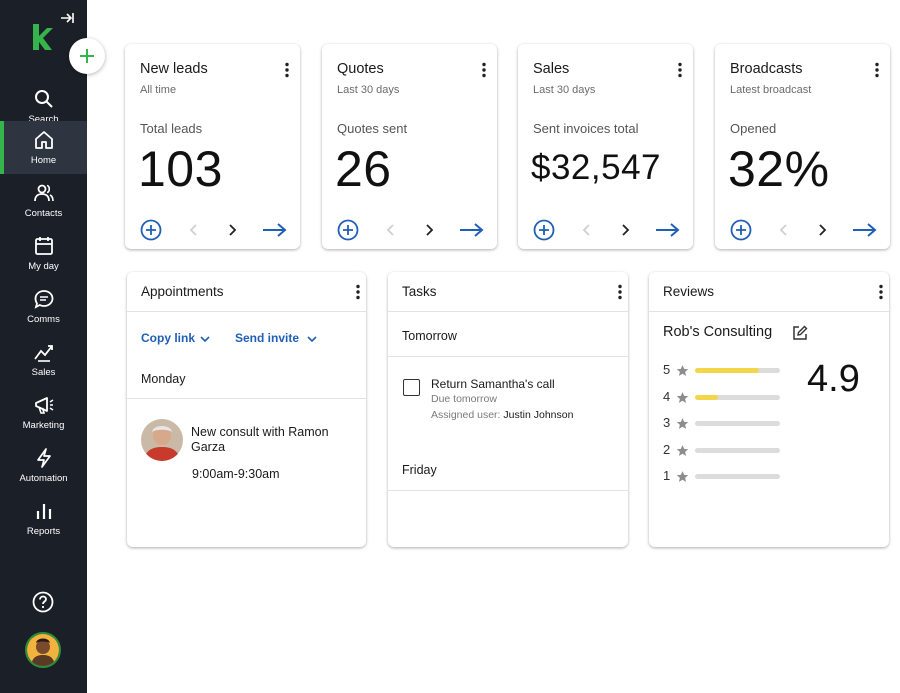 This screenshot has width=900, height=693. I want to click on sidebar-item-contacts: Contacts, so click(43, 200).